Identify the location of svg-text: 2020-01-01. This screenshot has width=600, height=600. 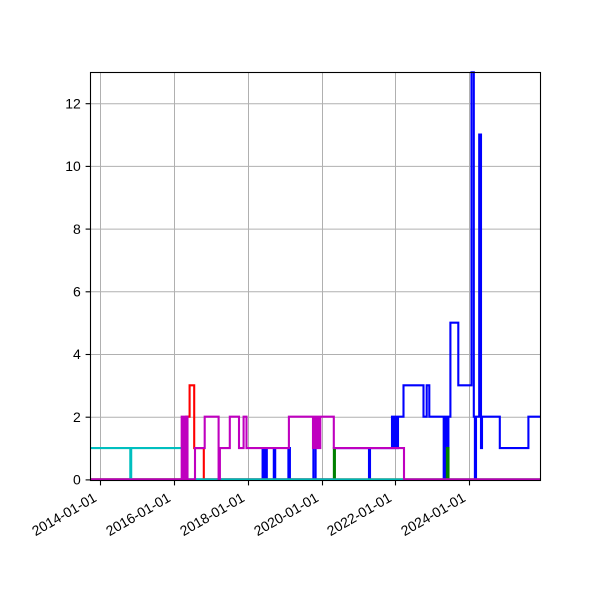
(286, 514).